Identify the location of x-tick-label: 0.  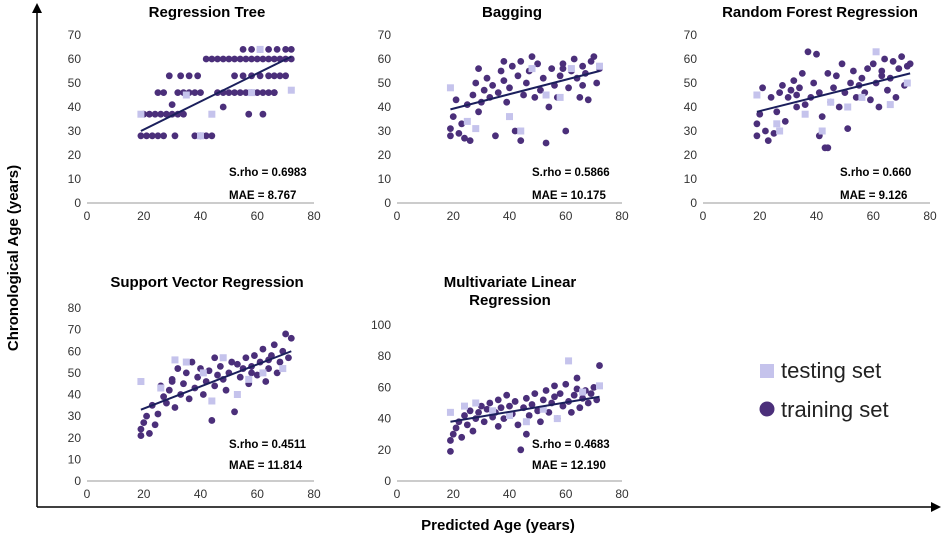
(87, 494).